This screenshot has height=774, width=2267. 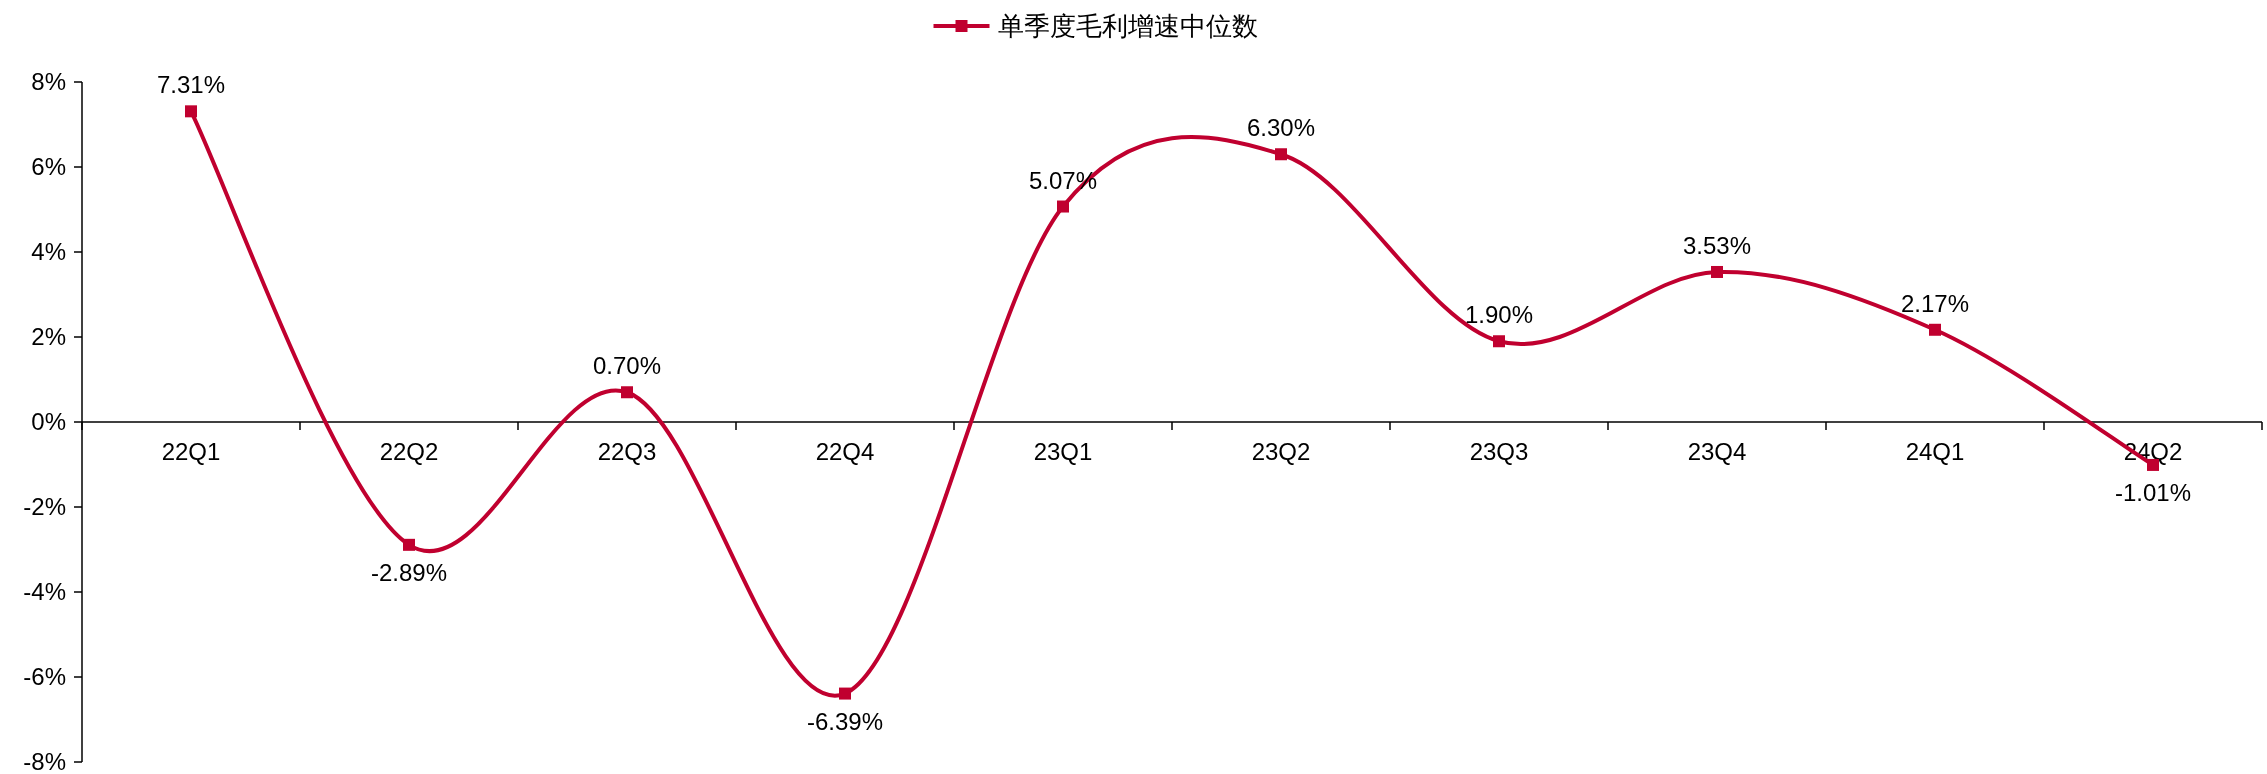 I want to click on x-tick-label: 23Q4, so click(x=1717, y=451).